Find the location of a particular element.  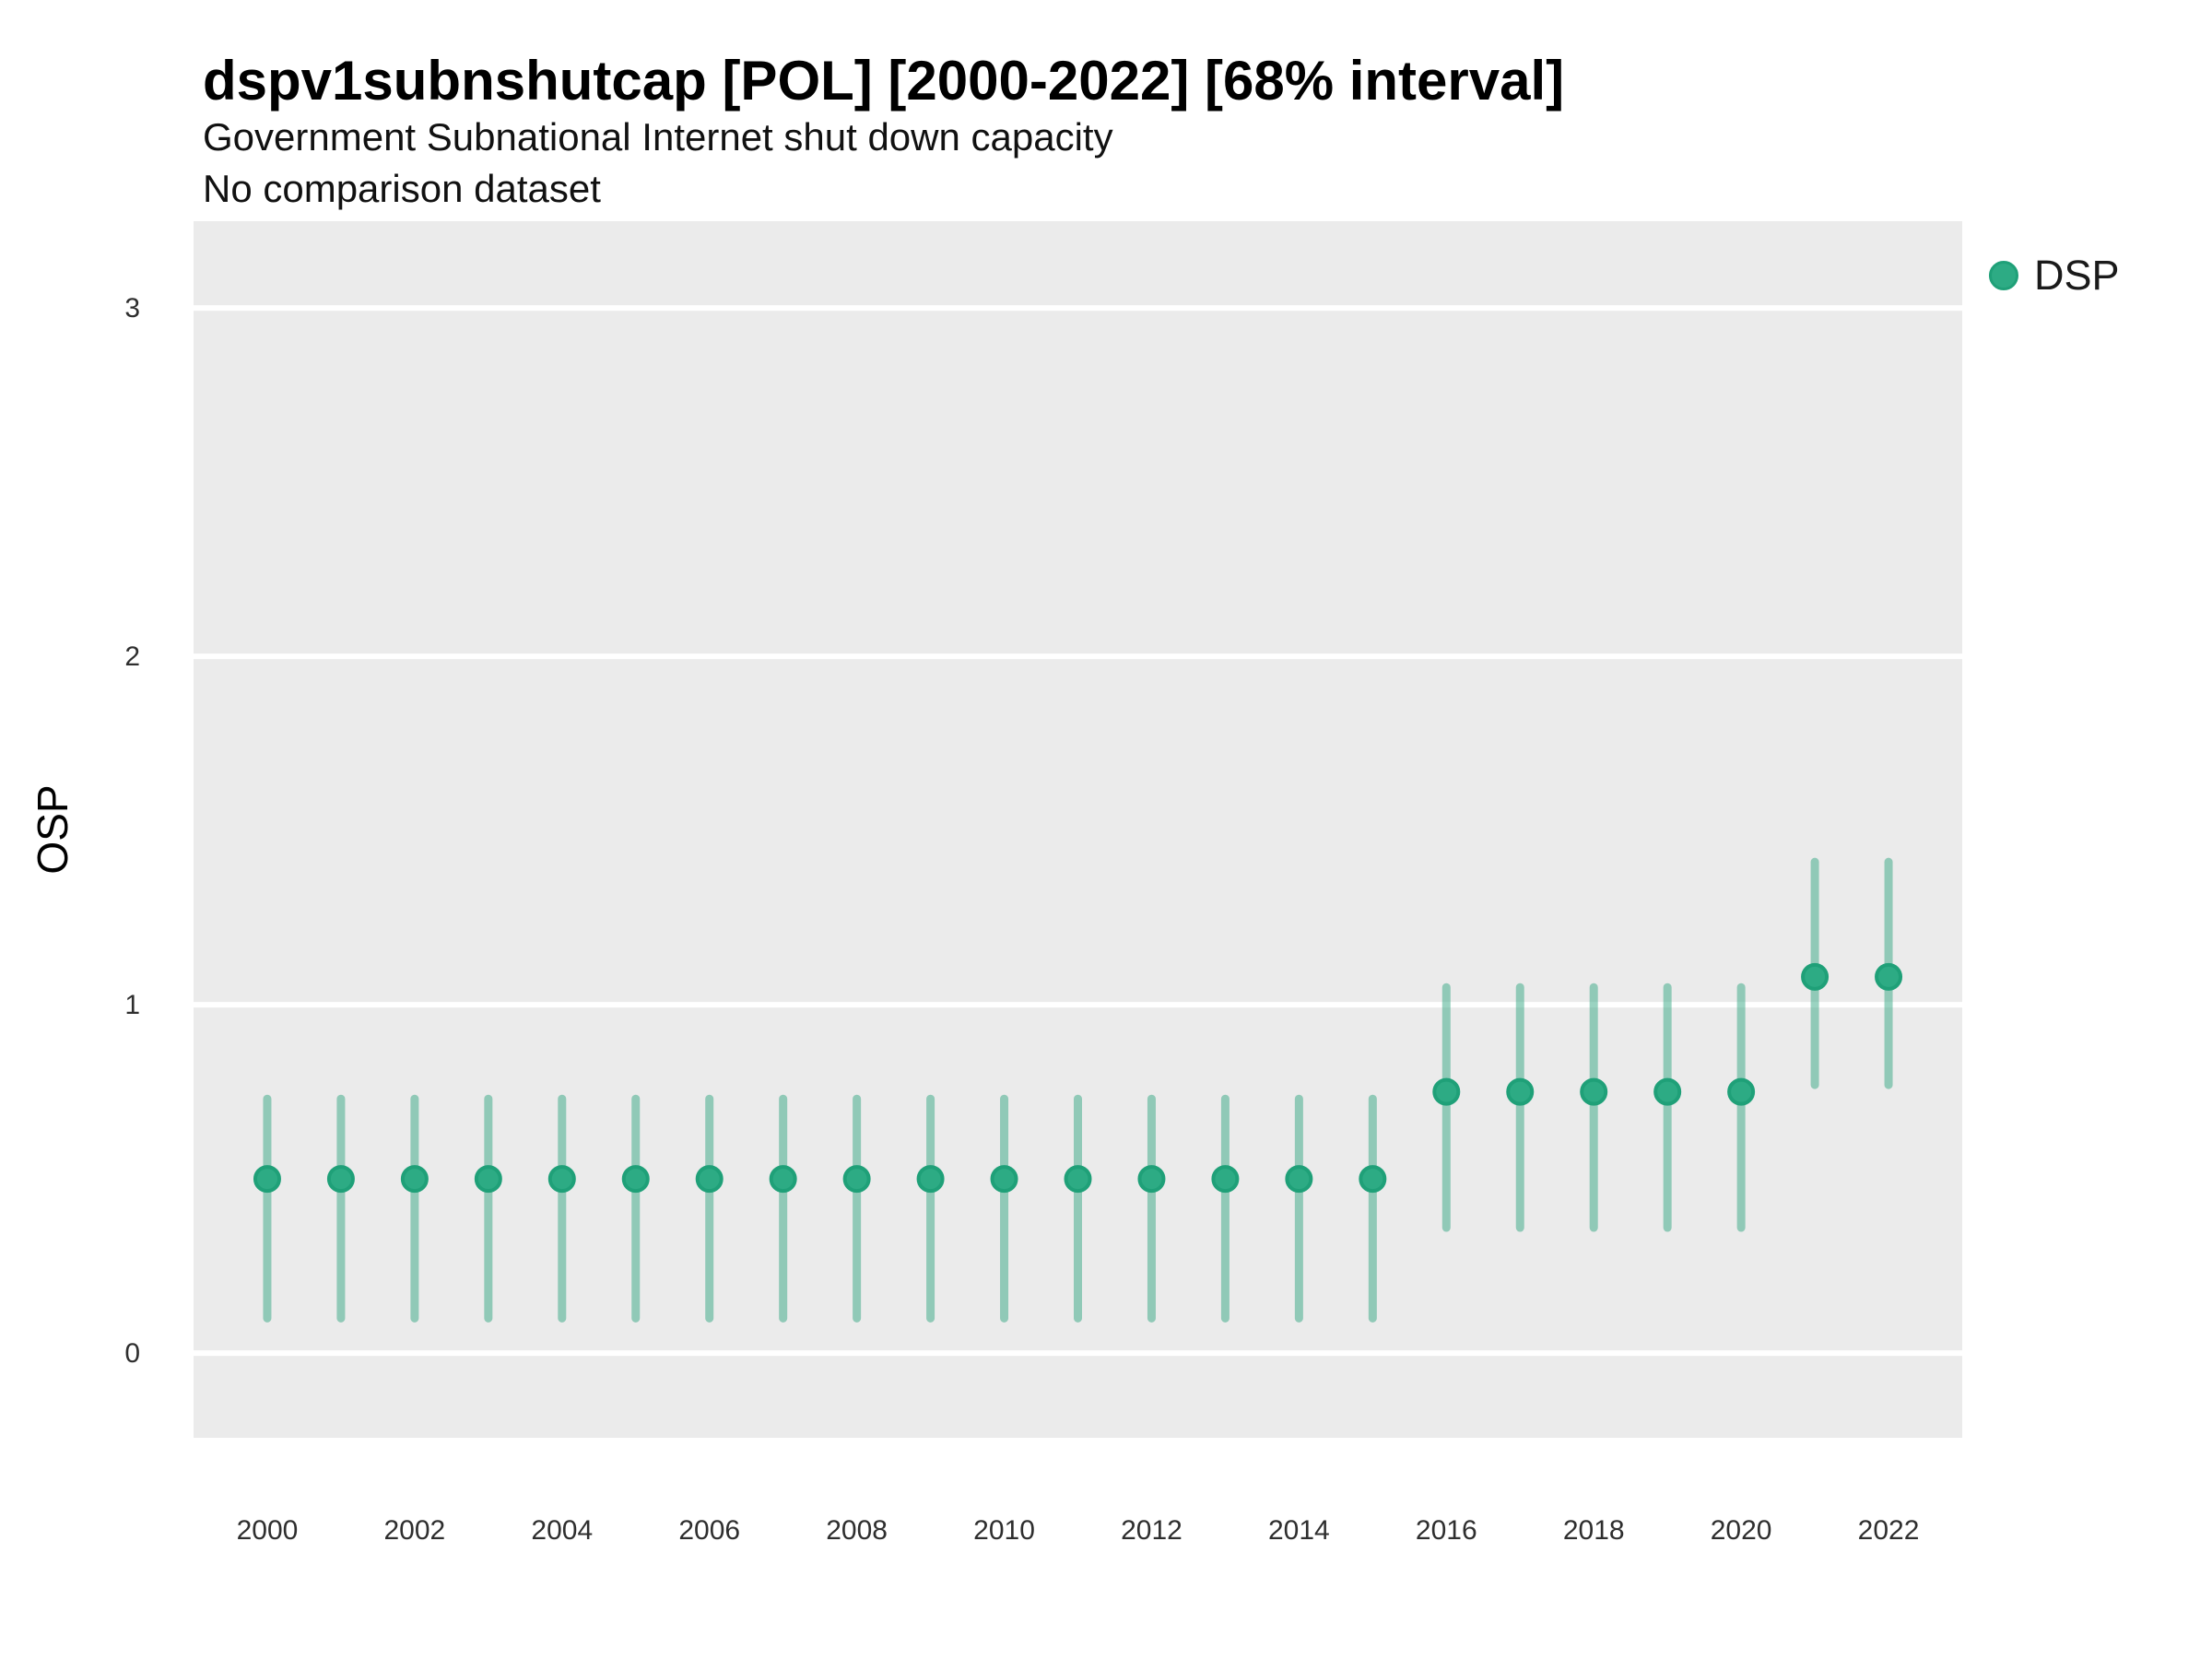

point-2013 is located at coordinates (1225, 1179).